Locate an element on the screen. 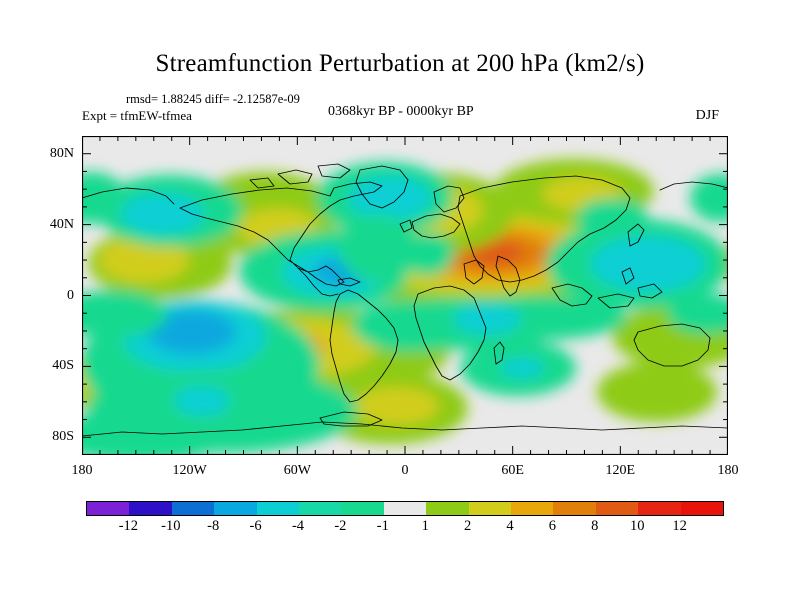 The height and width of the screenshot is (600, 800). y-axis-tick-label: 80N is located at coordinates (61, 153).